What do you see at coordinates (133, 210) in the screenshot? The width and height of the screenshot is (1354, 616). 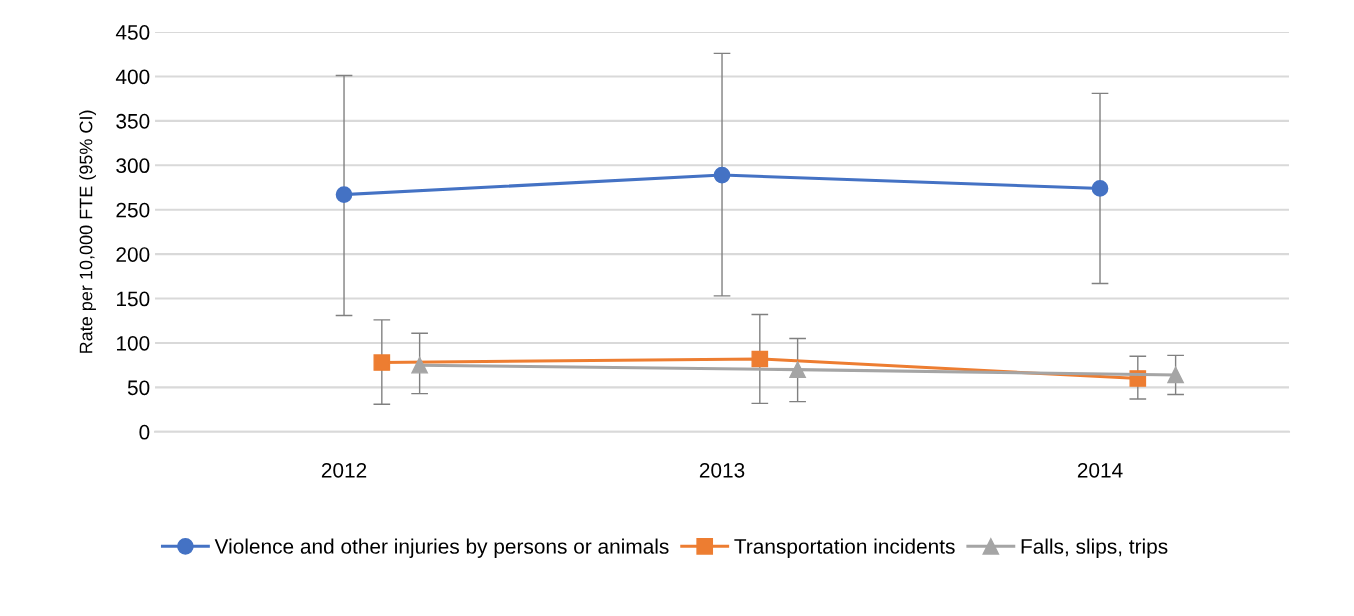 I see `y-tick-label: 250` at bounding box center [133, 210].